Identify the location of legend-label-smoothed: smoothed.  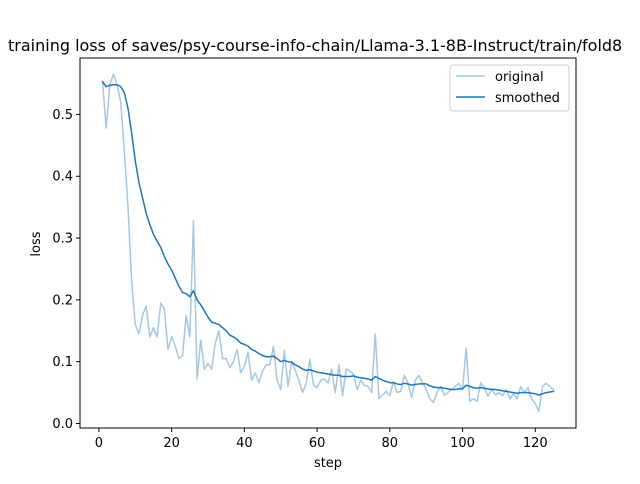
(527, 98).